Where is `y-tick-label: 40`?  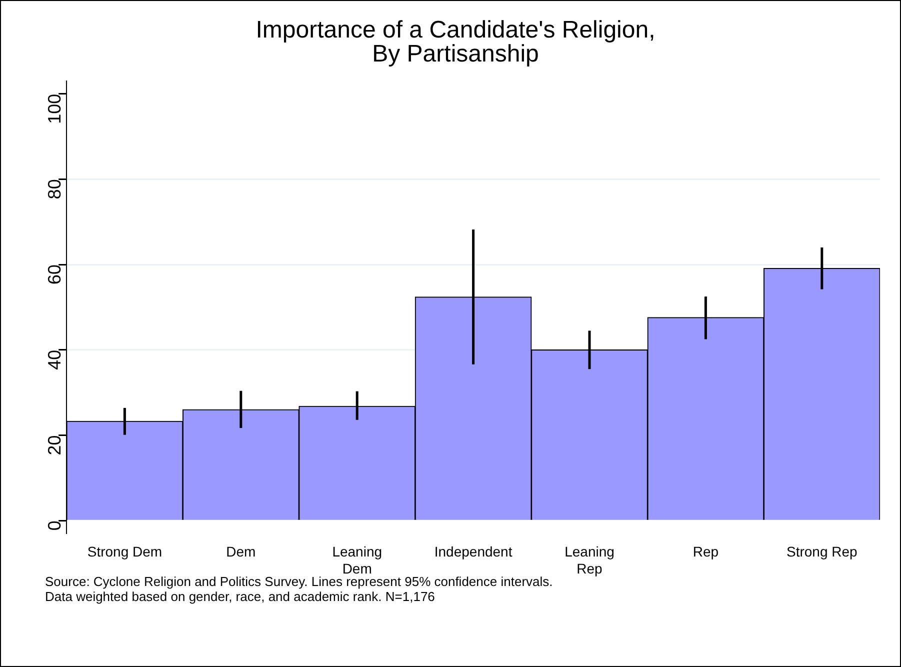 y-tick-label: 40 is located at coordinates (54, 360).